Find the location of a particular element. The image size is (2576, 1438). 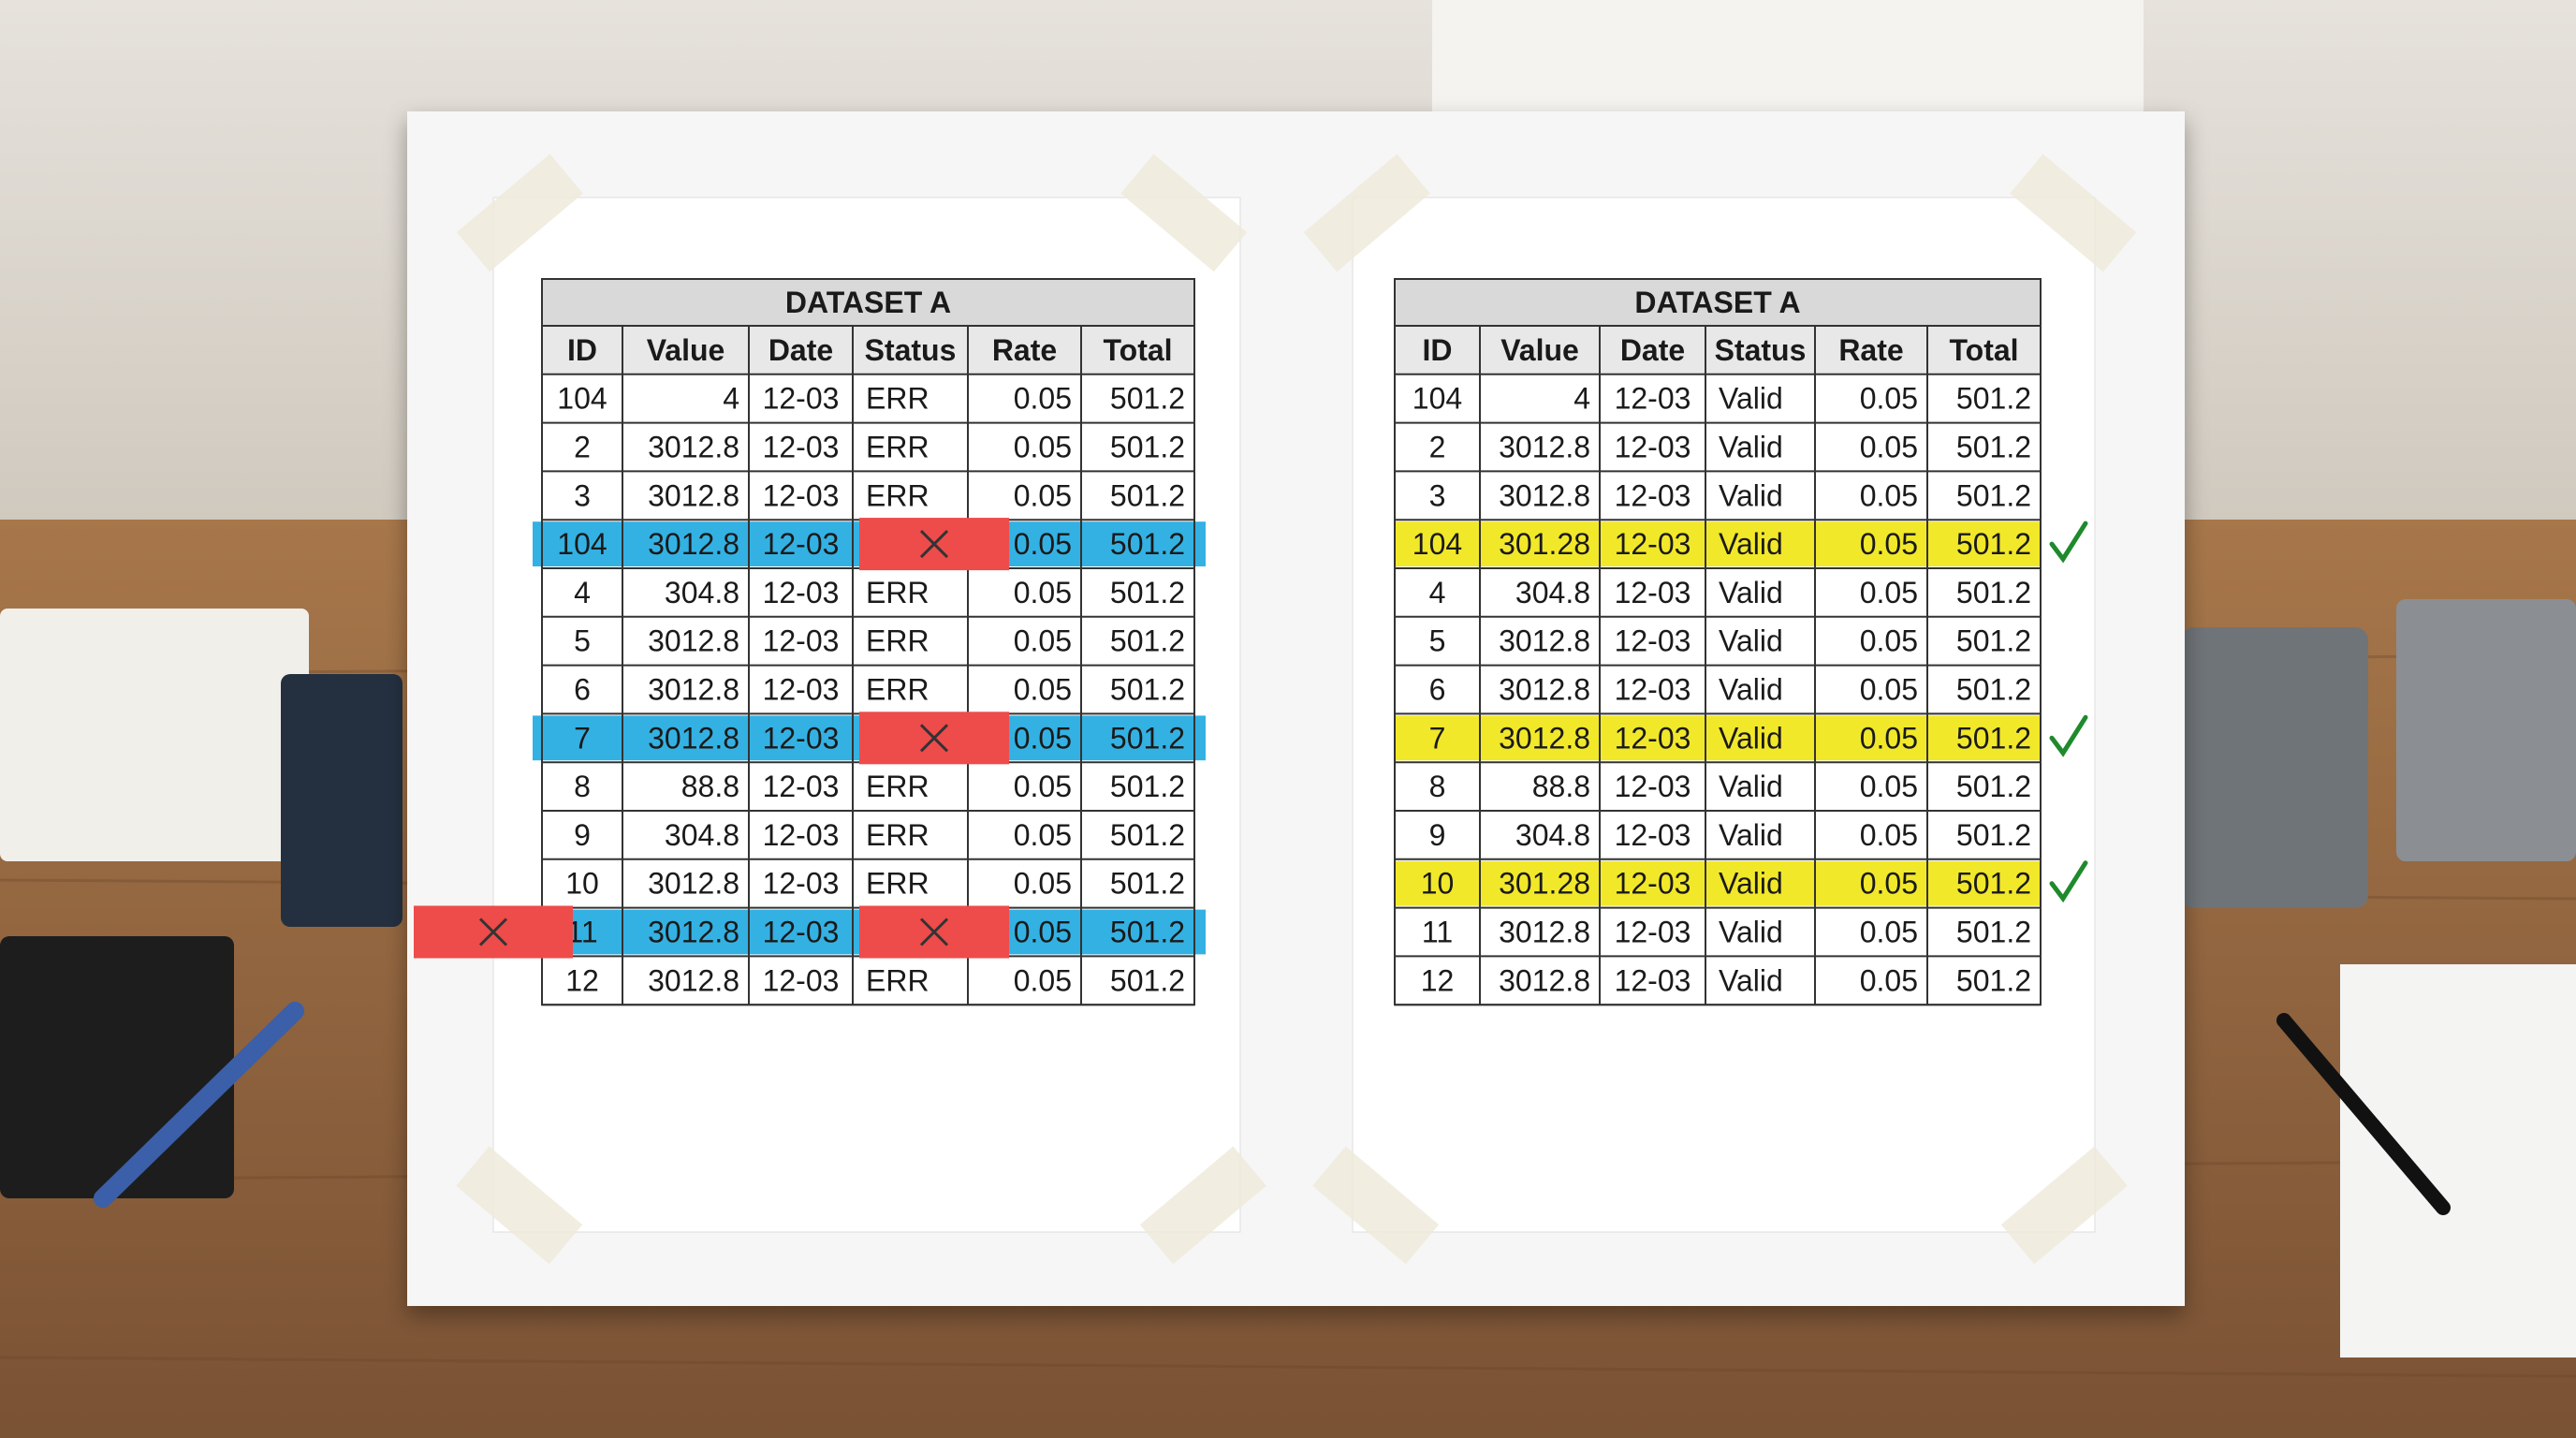

row-highlight is located at coordinates (1718, 738).